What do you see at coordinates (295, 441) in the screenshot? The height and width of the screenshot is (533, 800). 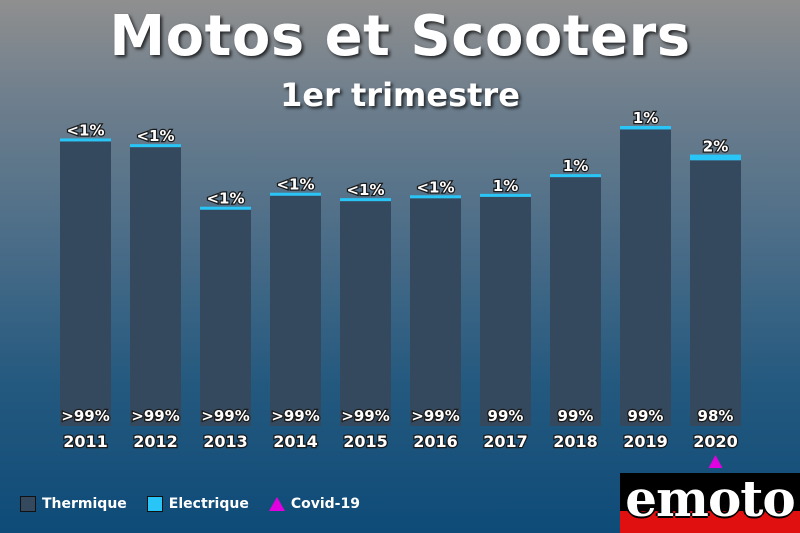 I see `x-tick-2014: 2014` at bounding box center [295, 441].